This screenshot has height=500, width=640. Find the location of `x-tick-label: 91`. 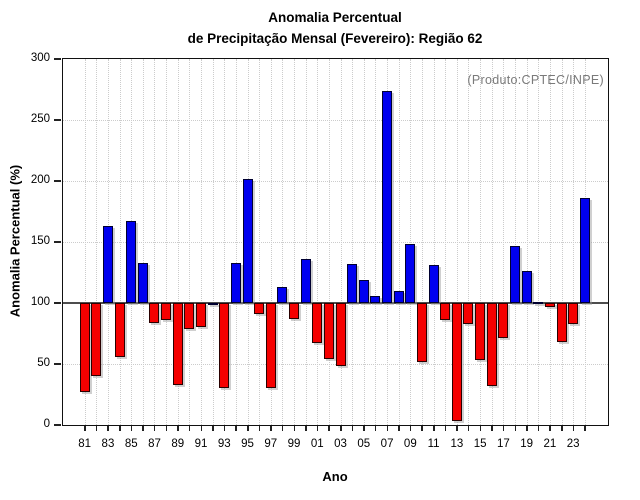

x-tick-label: 91 is located at coordinates (201, 444).